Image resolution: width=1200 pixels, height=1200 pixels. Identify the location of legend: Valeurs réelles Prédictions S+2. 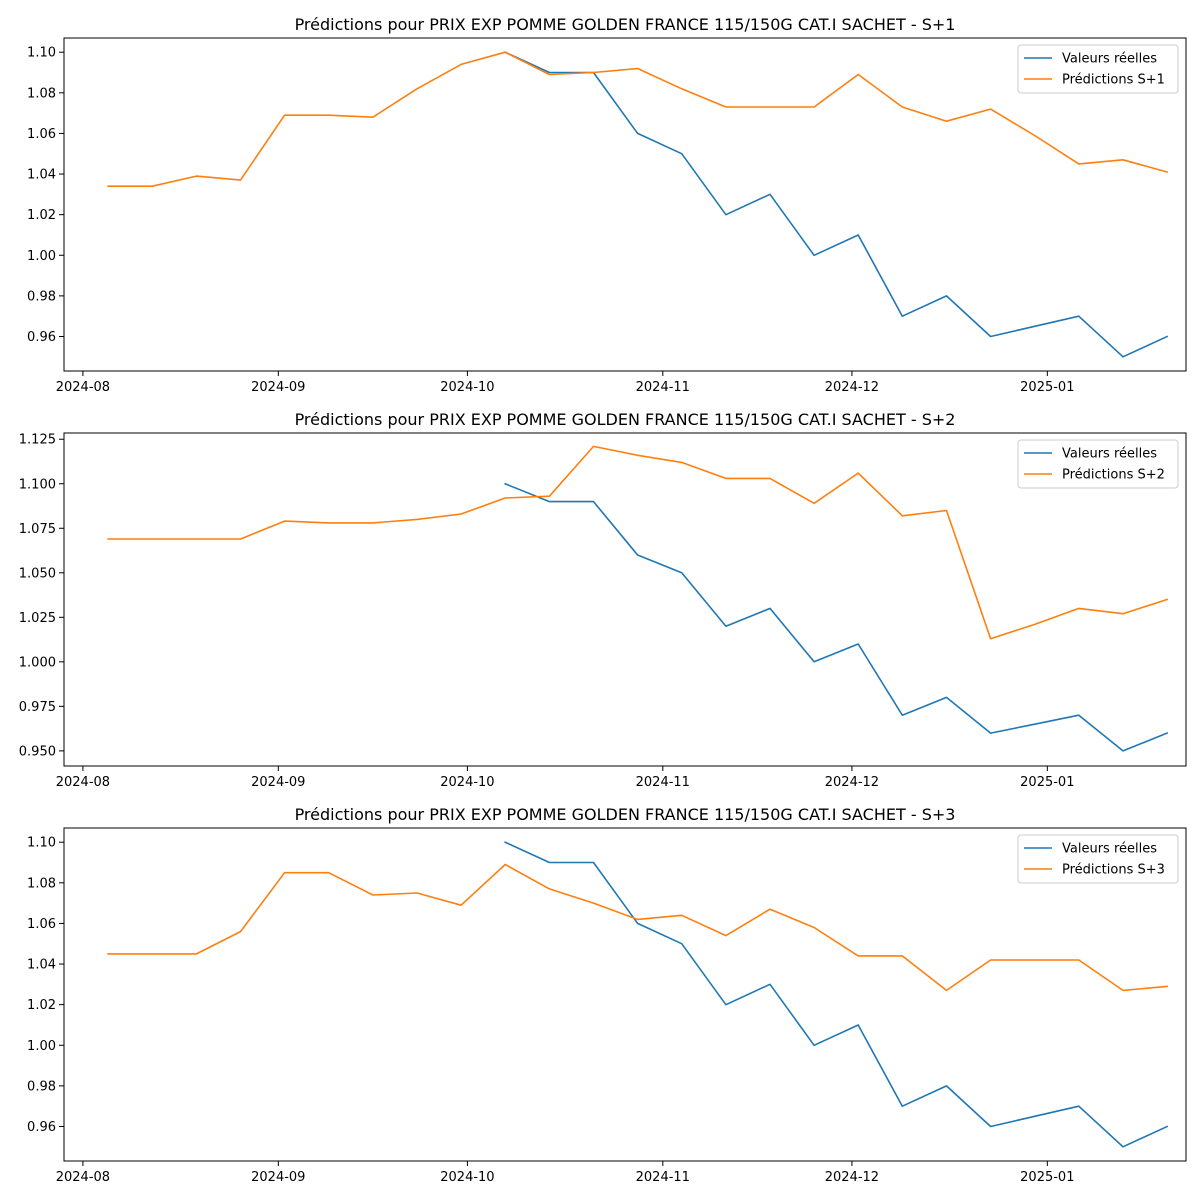
(1098, 464).